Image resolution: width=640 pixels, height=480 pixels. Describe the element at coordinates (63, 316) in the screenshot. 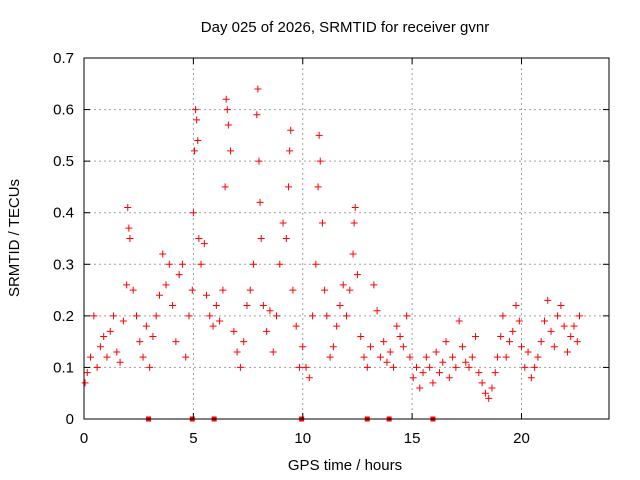

I see `y-tick-label: 0.2` at that location.